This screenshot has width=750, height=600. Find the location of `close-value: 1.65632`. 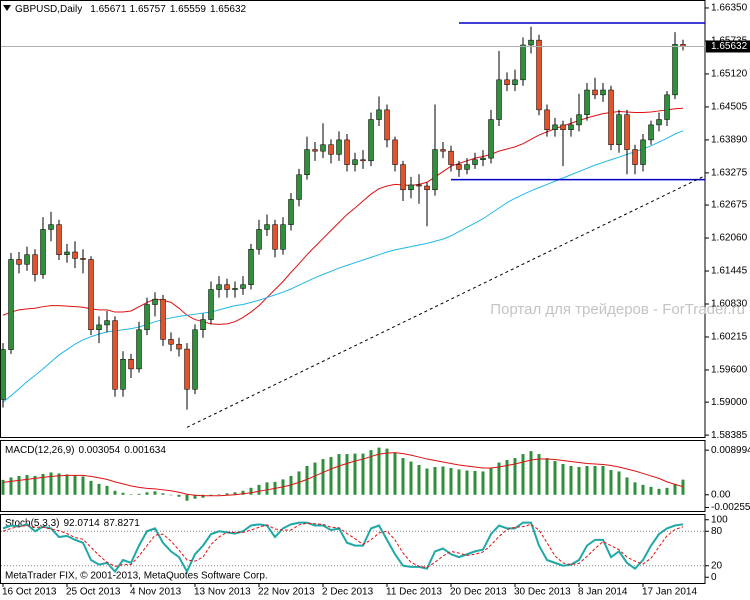

close-value: 1.65632 is located at coordinates (228, 9).